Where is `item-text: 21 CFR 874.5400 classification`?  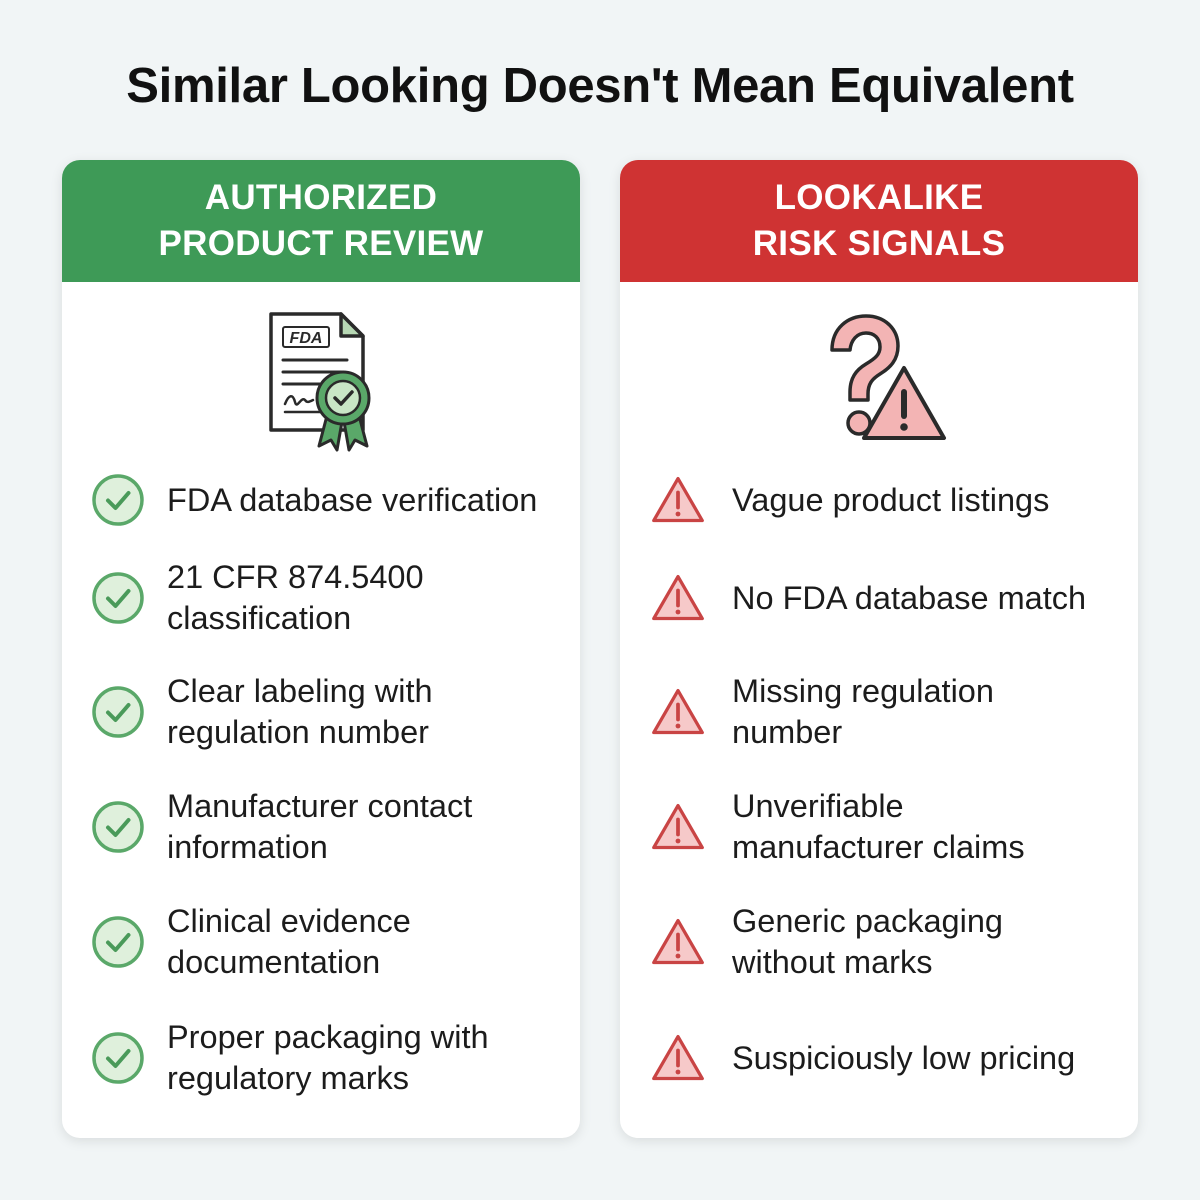 item-text: 21 CFR 874.5400 classification is located at coordinates (295, 597).